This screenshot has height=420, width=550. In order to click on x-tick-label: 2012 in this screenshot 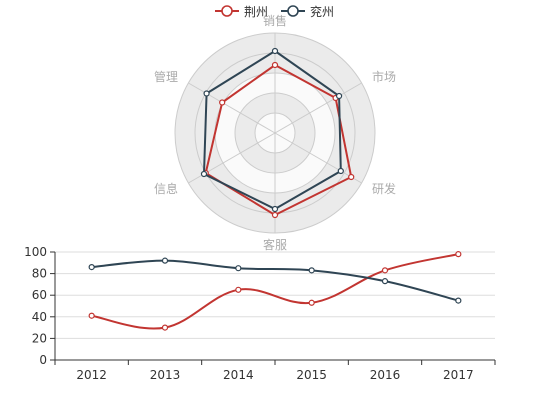, I will do `click(91, 375)`.